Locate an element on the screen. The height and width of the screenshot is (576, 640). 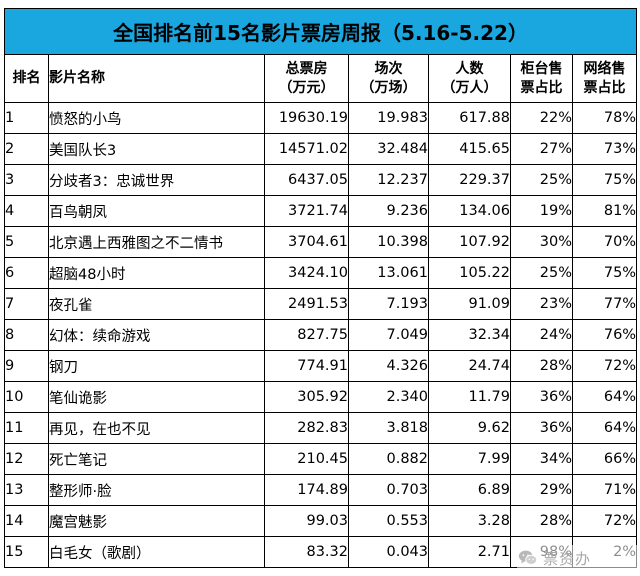
cell-screenings: 0.553 is located at coordinates (388, 521).